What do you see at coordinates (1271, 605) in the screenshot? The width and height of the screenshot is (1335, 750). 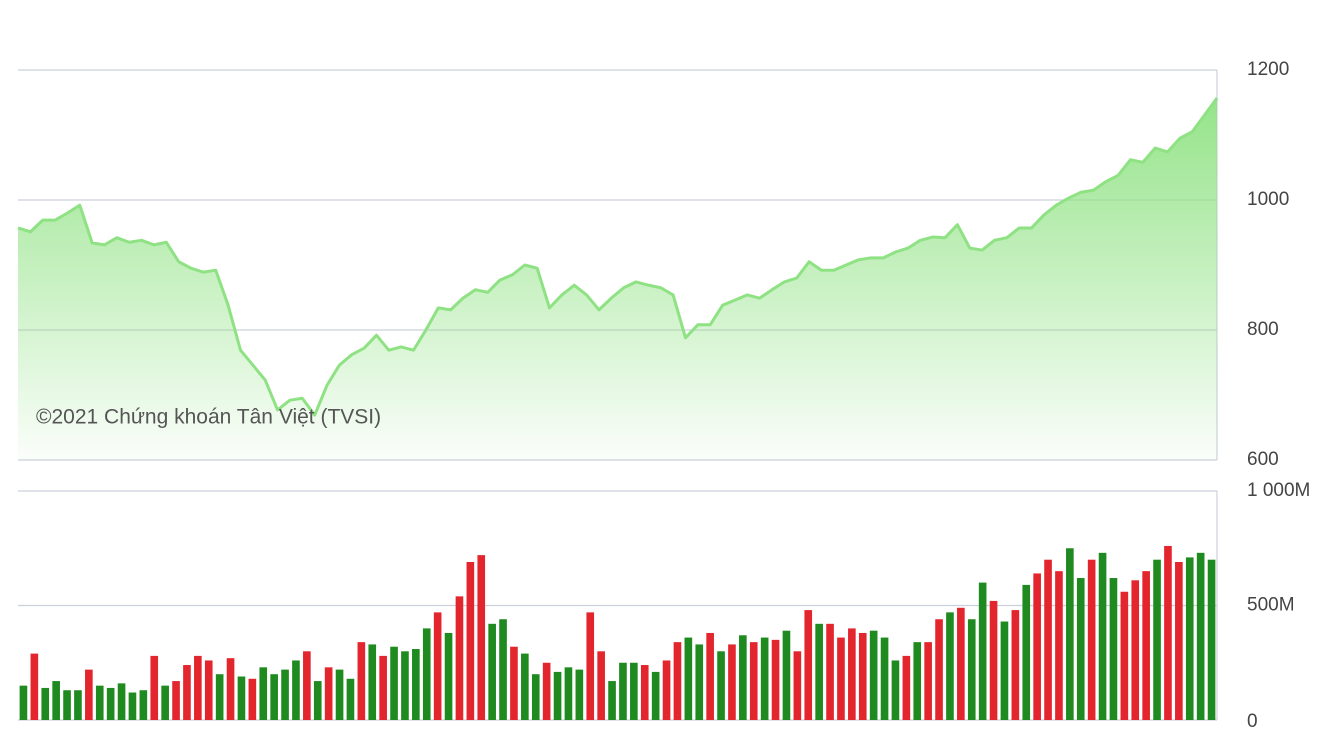 I see `y-tick-label: 500M` at bounding box center [1271, 605].